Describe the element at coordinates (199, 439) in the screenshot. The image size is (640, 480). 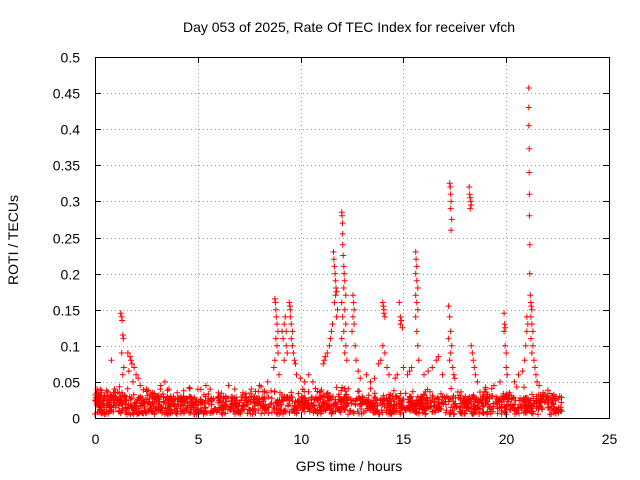
I see `x-tick-label: 5` at that location.